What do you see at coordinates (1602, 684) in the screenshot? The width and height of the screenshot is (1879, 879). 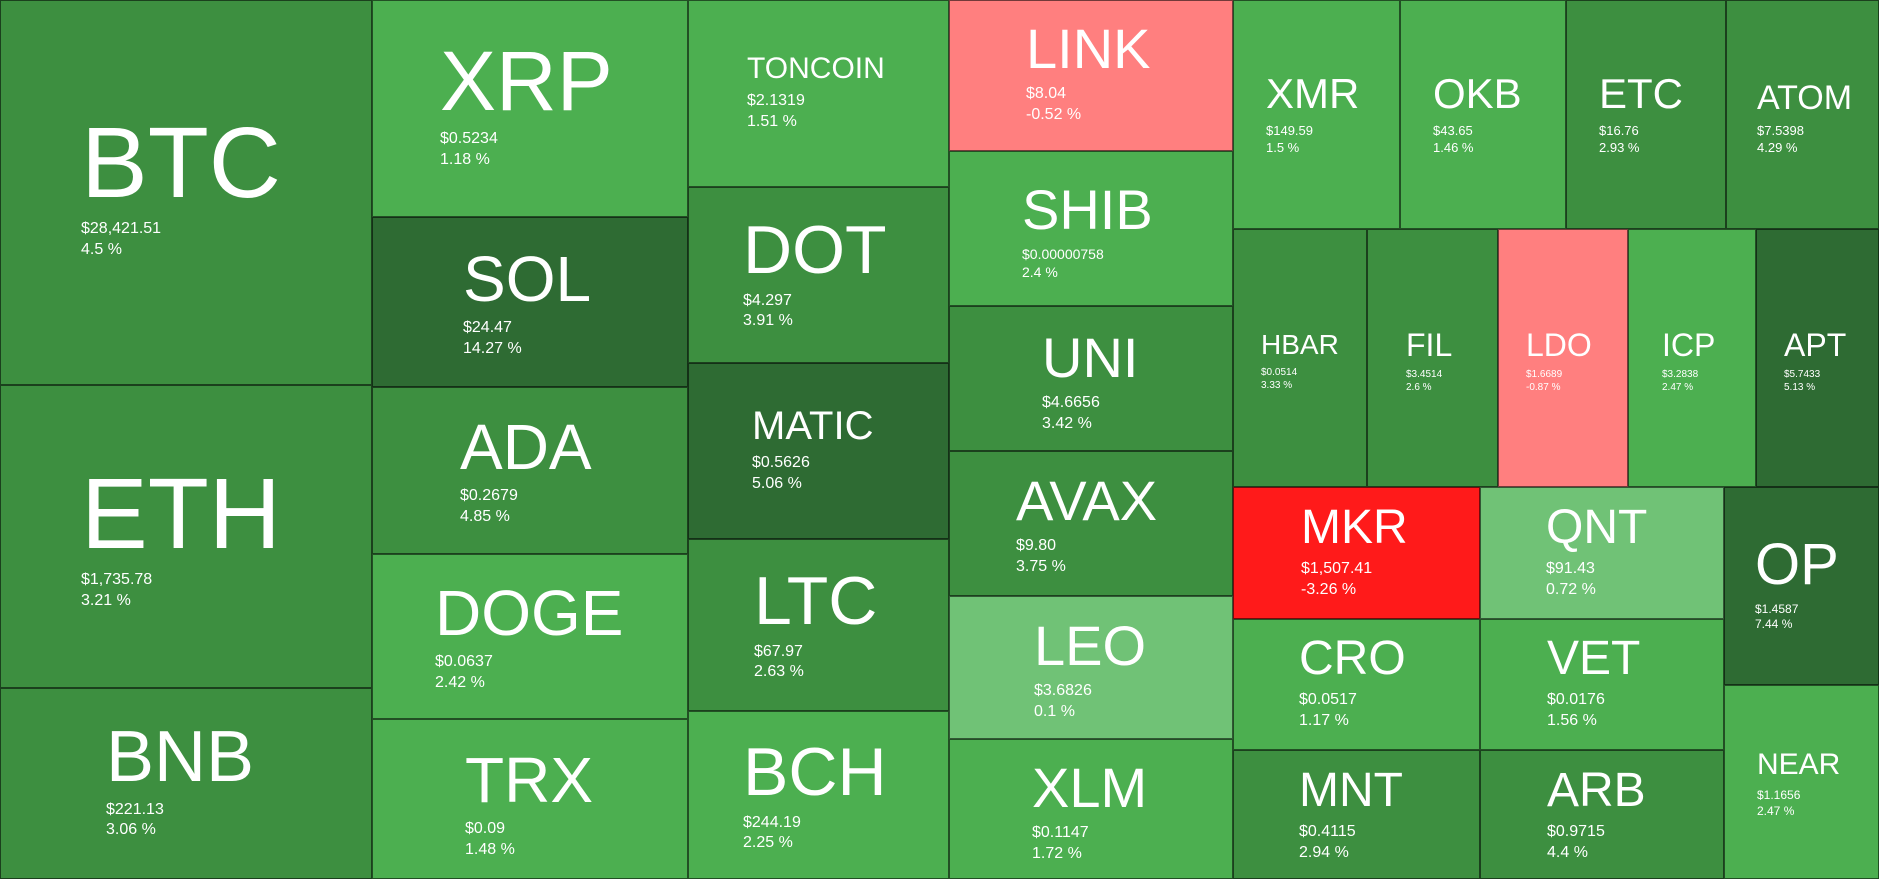 I see `tile-vet: VET $0.0176 1.56 %` at bounding box center [1602, 684].